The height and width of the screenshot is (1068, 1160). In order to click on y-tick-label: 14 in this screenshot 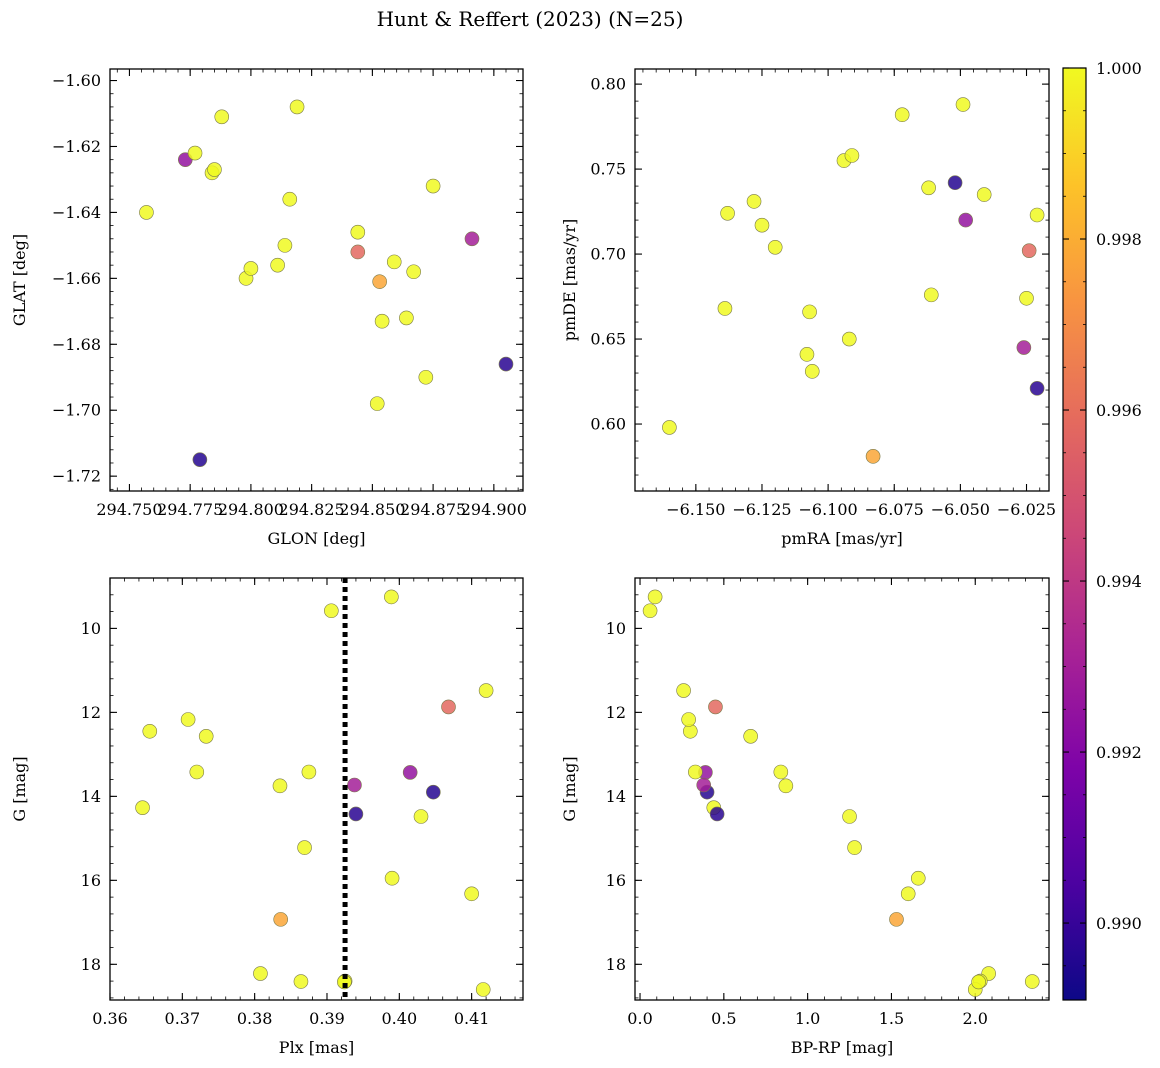, I will do `click(91, 796)`.